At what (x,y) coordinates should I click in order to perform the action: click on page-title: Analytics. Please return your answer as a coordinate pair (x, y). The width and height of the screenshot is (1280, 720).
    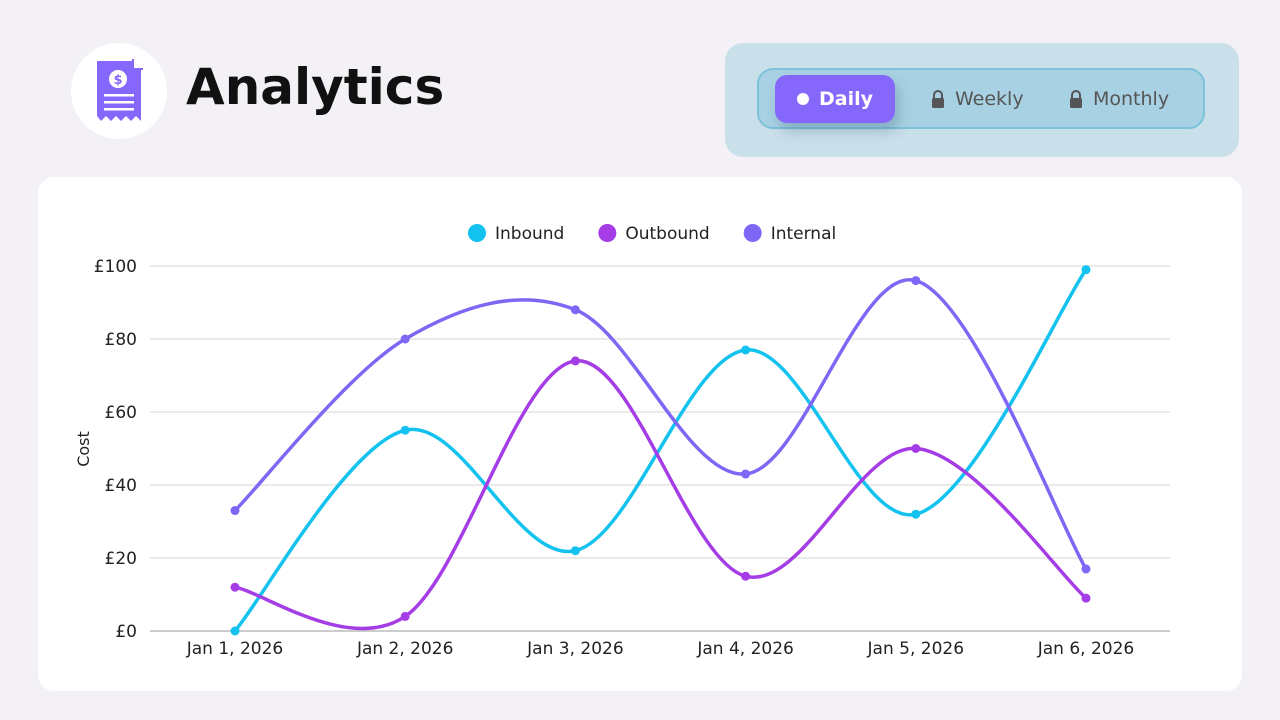
    Looking at the image, I should click on (315, 87).